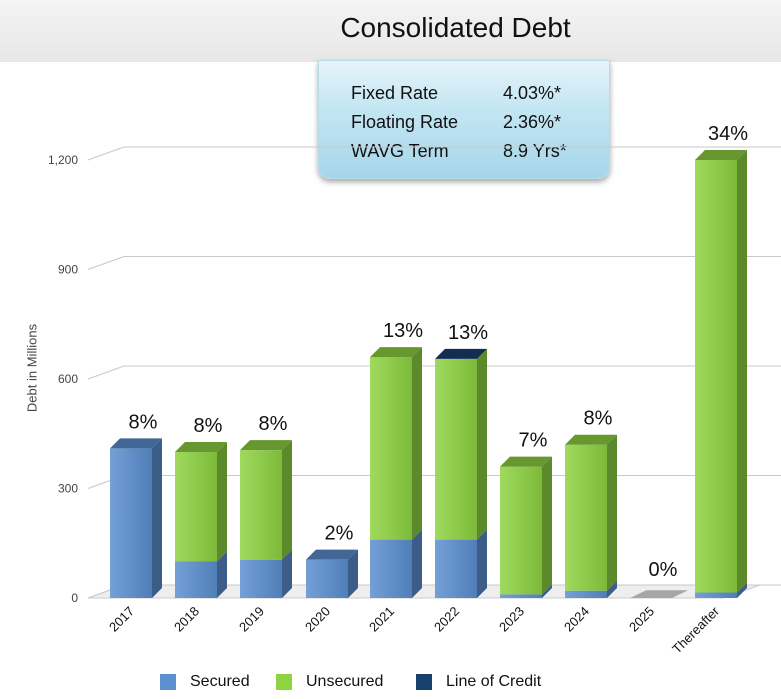  I want to click on percent-label: 2%, so click(339, 534).